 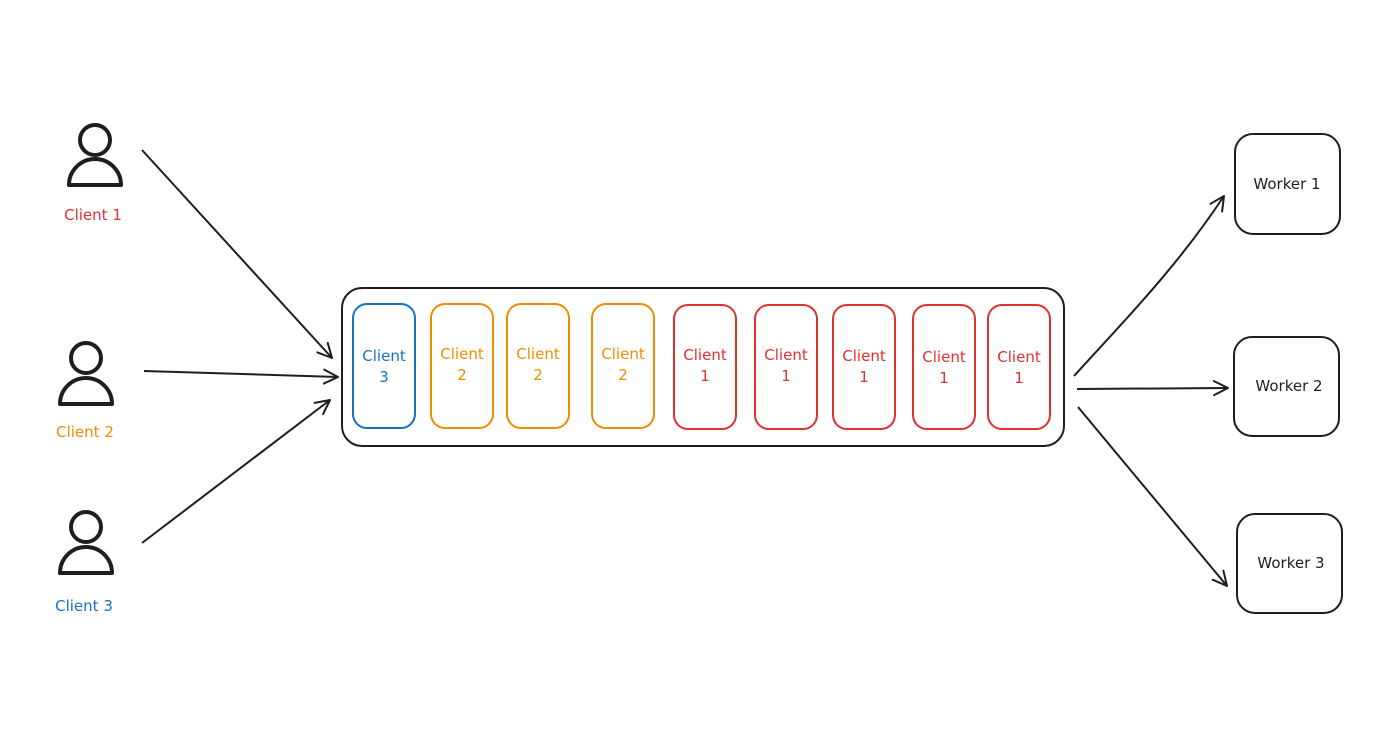 I want to click on client-3-label: Client 3, so click(x=84, y=606).